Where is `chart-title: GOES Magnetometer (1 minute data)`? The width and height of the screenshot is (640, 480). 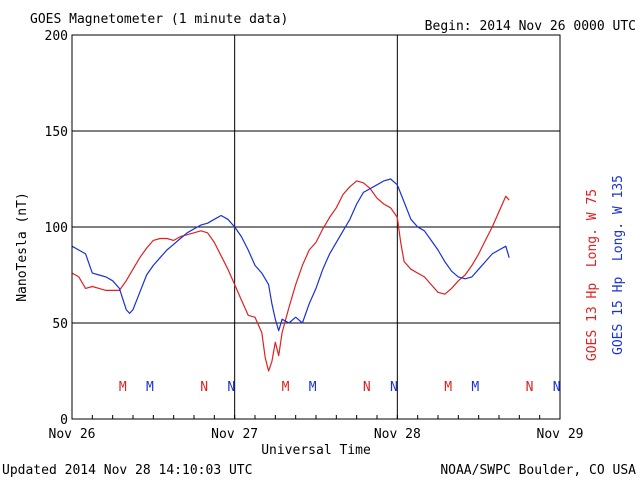 chart-title: GOES Magnetometer (1 minute data) is located at coordinates (159, 19).